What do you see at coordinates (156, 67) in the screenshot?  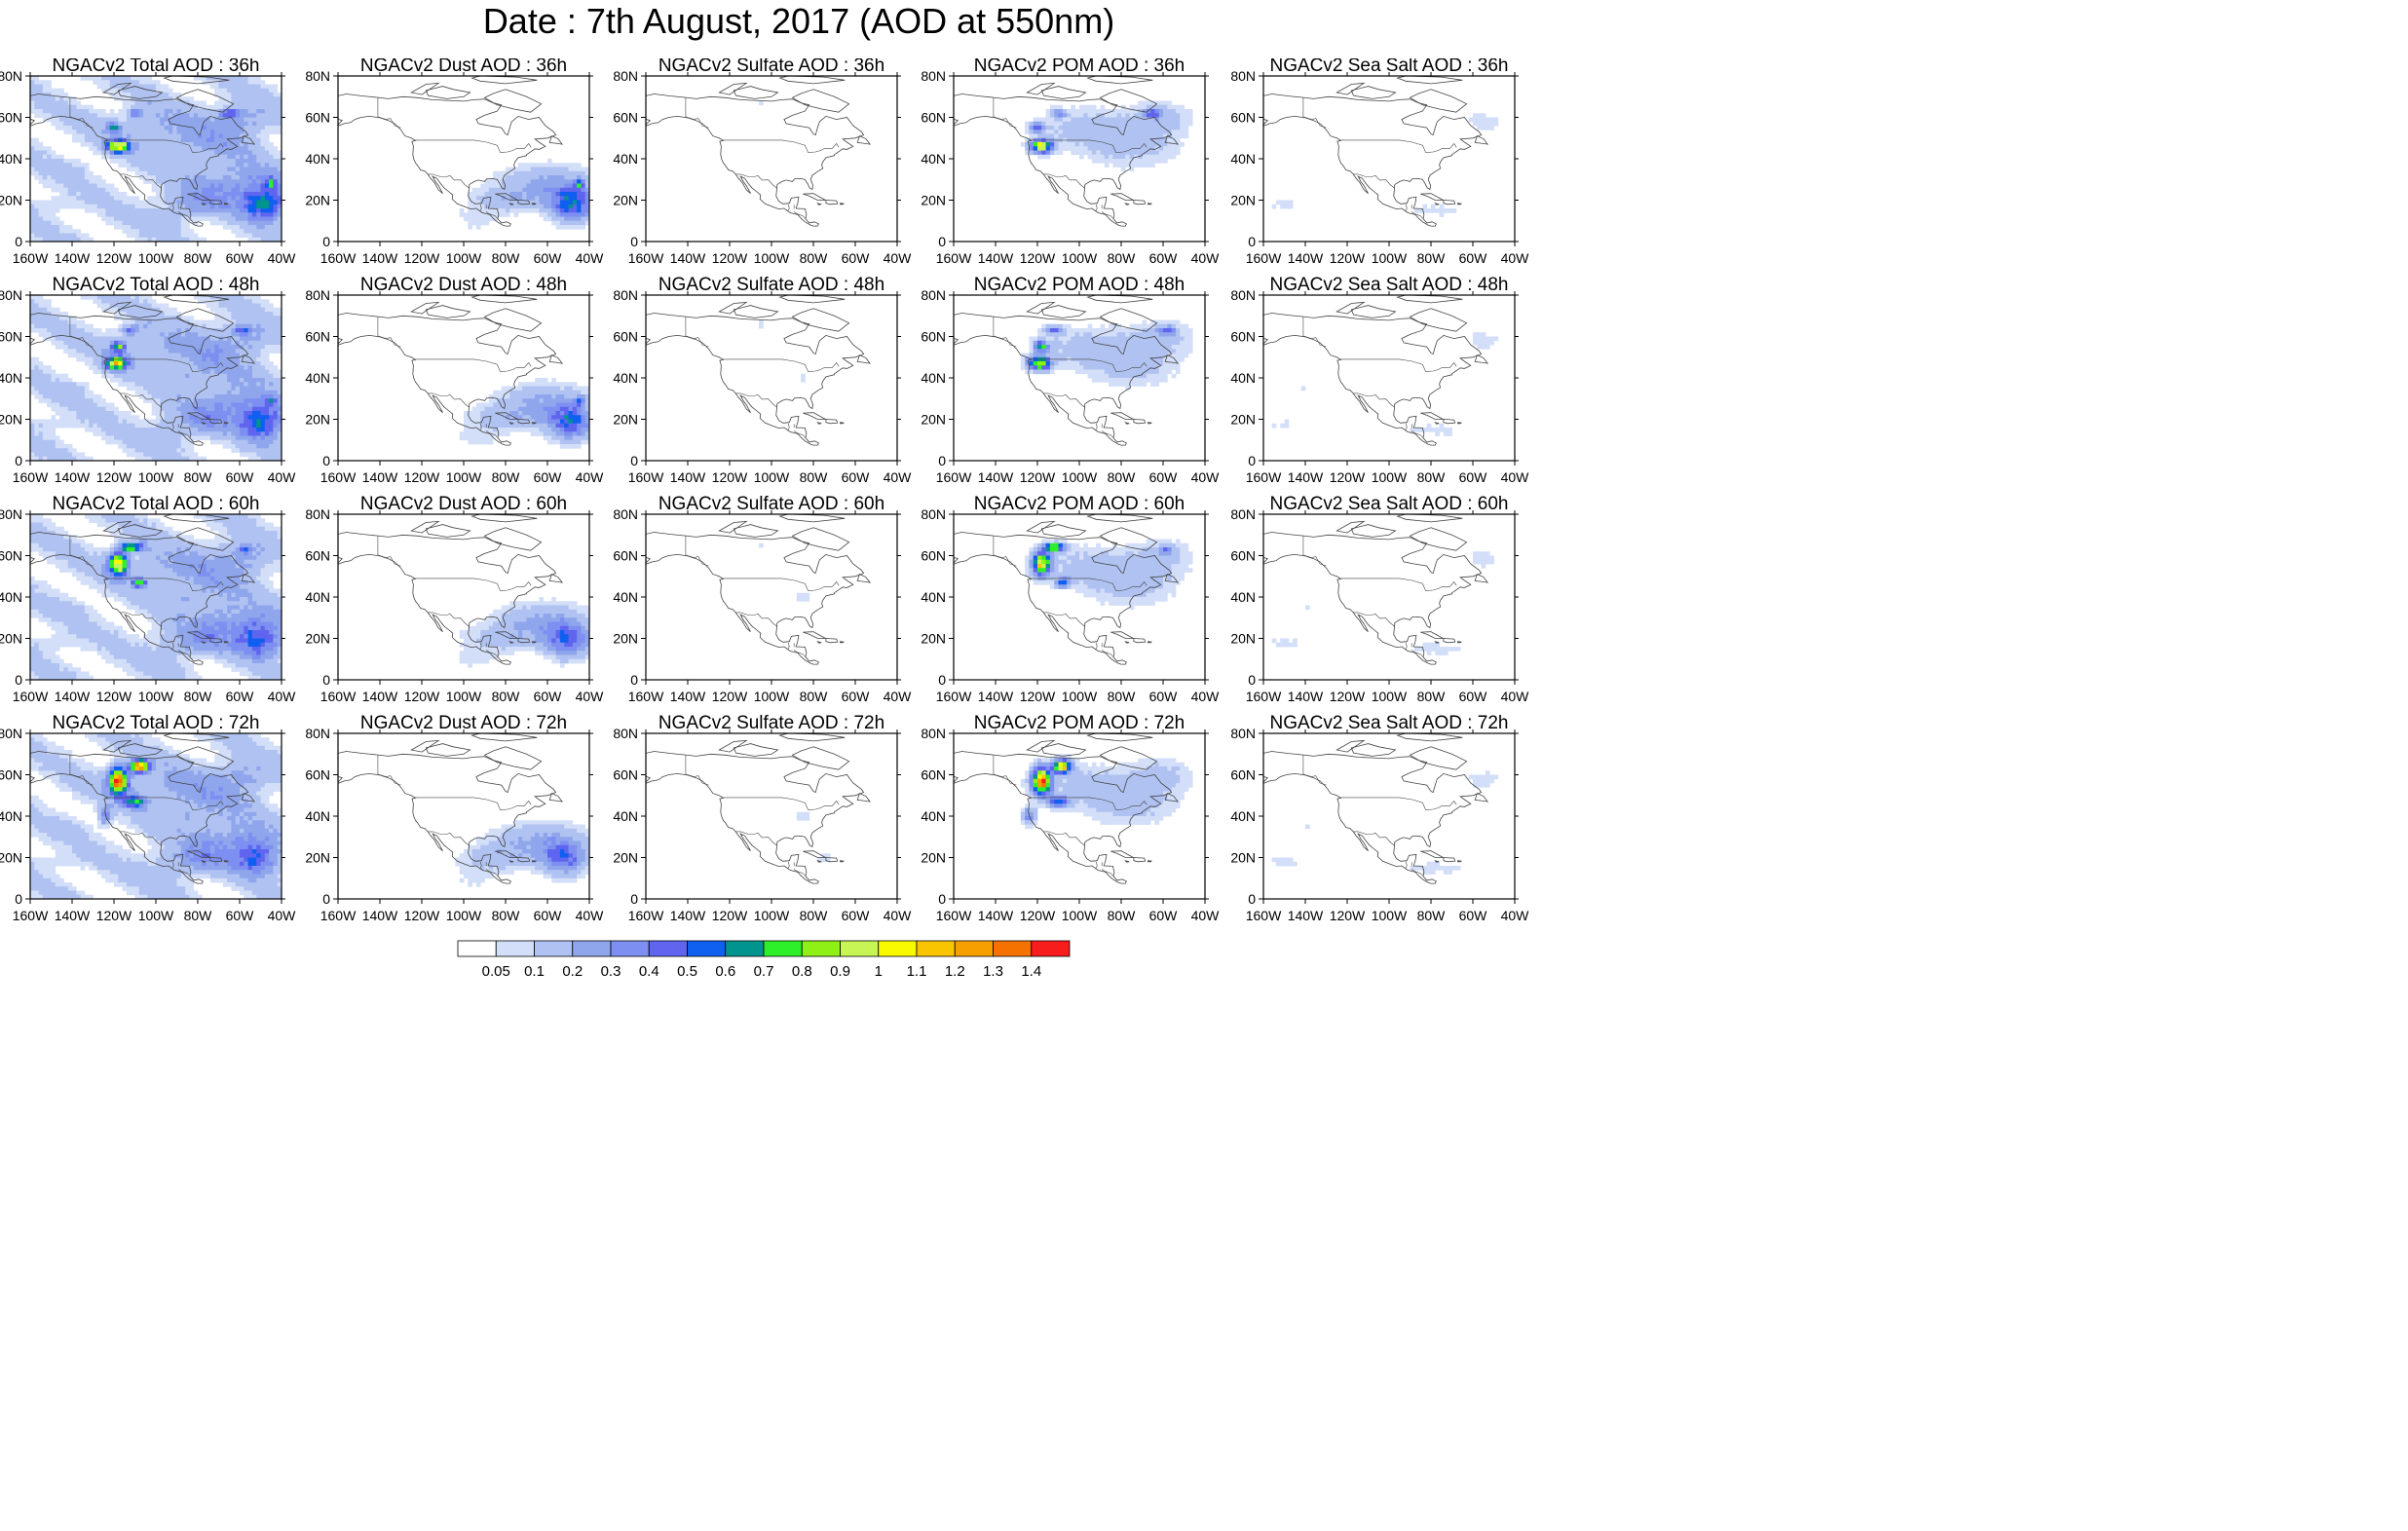 I see `panel-title: NGACv2 Total AOD : 36h` at bounding box center [156, 67].